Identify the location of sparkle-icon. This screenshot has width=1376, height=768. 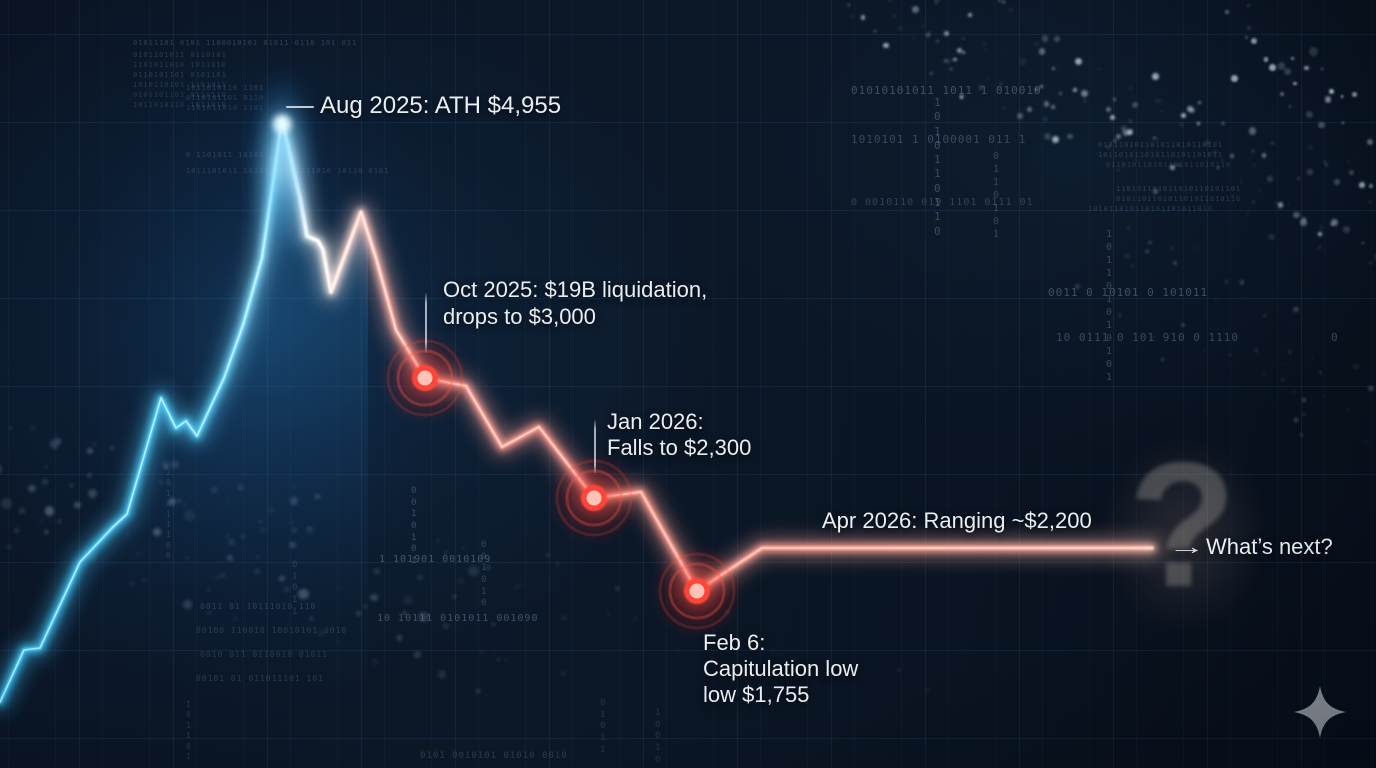
(1320, 712).